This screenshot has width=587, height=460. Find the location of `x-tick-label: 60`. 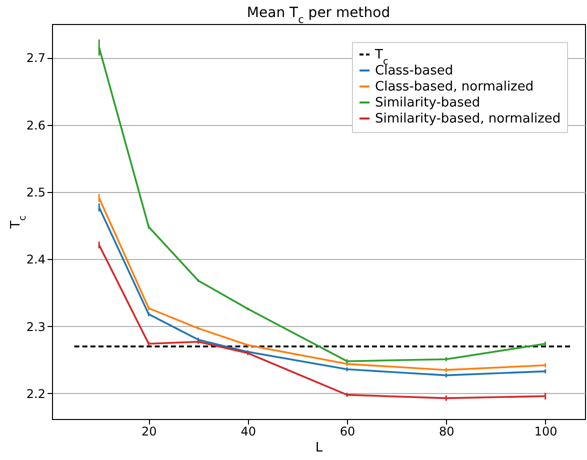

x-tick-label: 60 is located at coordinates (348, 431).